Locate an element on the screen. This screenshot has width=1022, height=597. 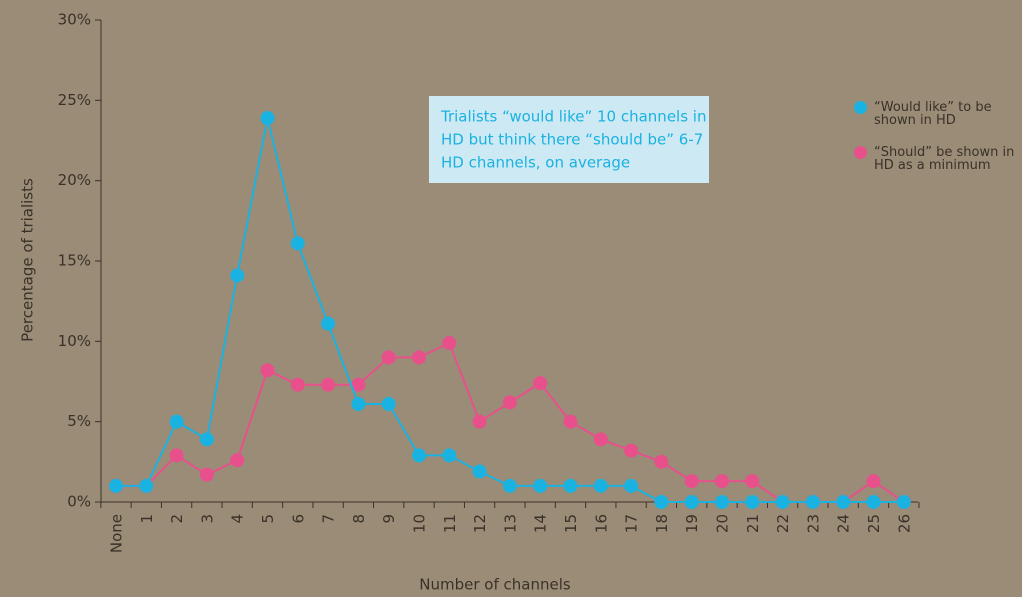
x-tick-label: 7 is located at coordinates (329, 519).